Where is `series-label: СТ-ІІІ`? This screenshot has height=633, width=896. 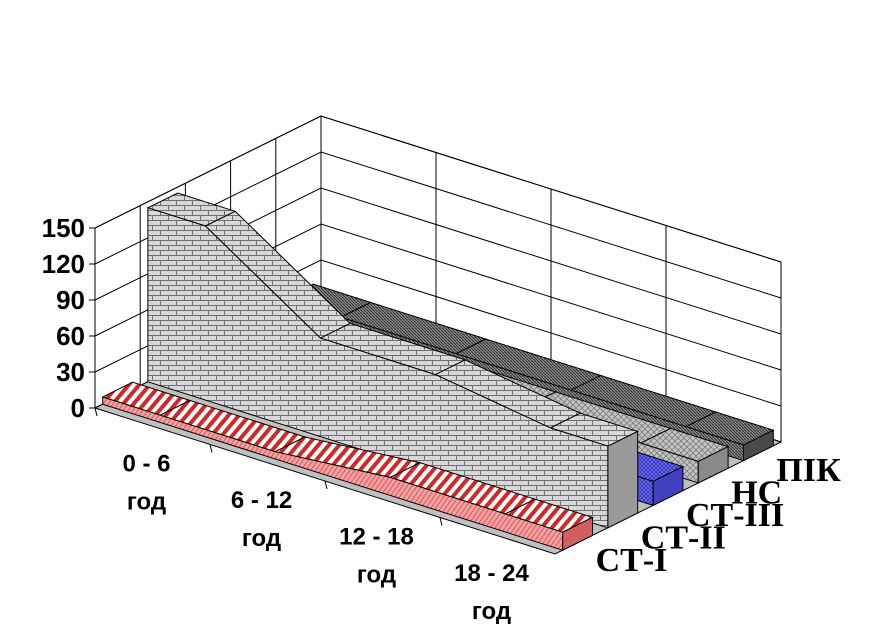 series-label: СТ-ІІІ is located at coordinates (735, 515).